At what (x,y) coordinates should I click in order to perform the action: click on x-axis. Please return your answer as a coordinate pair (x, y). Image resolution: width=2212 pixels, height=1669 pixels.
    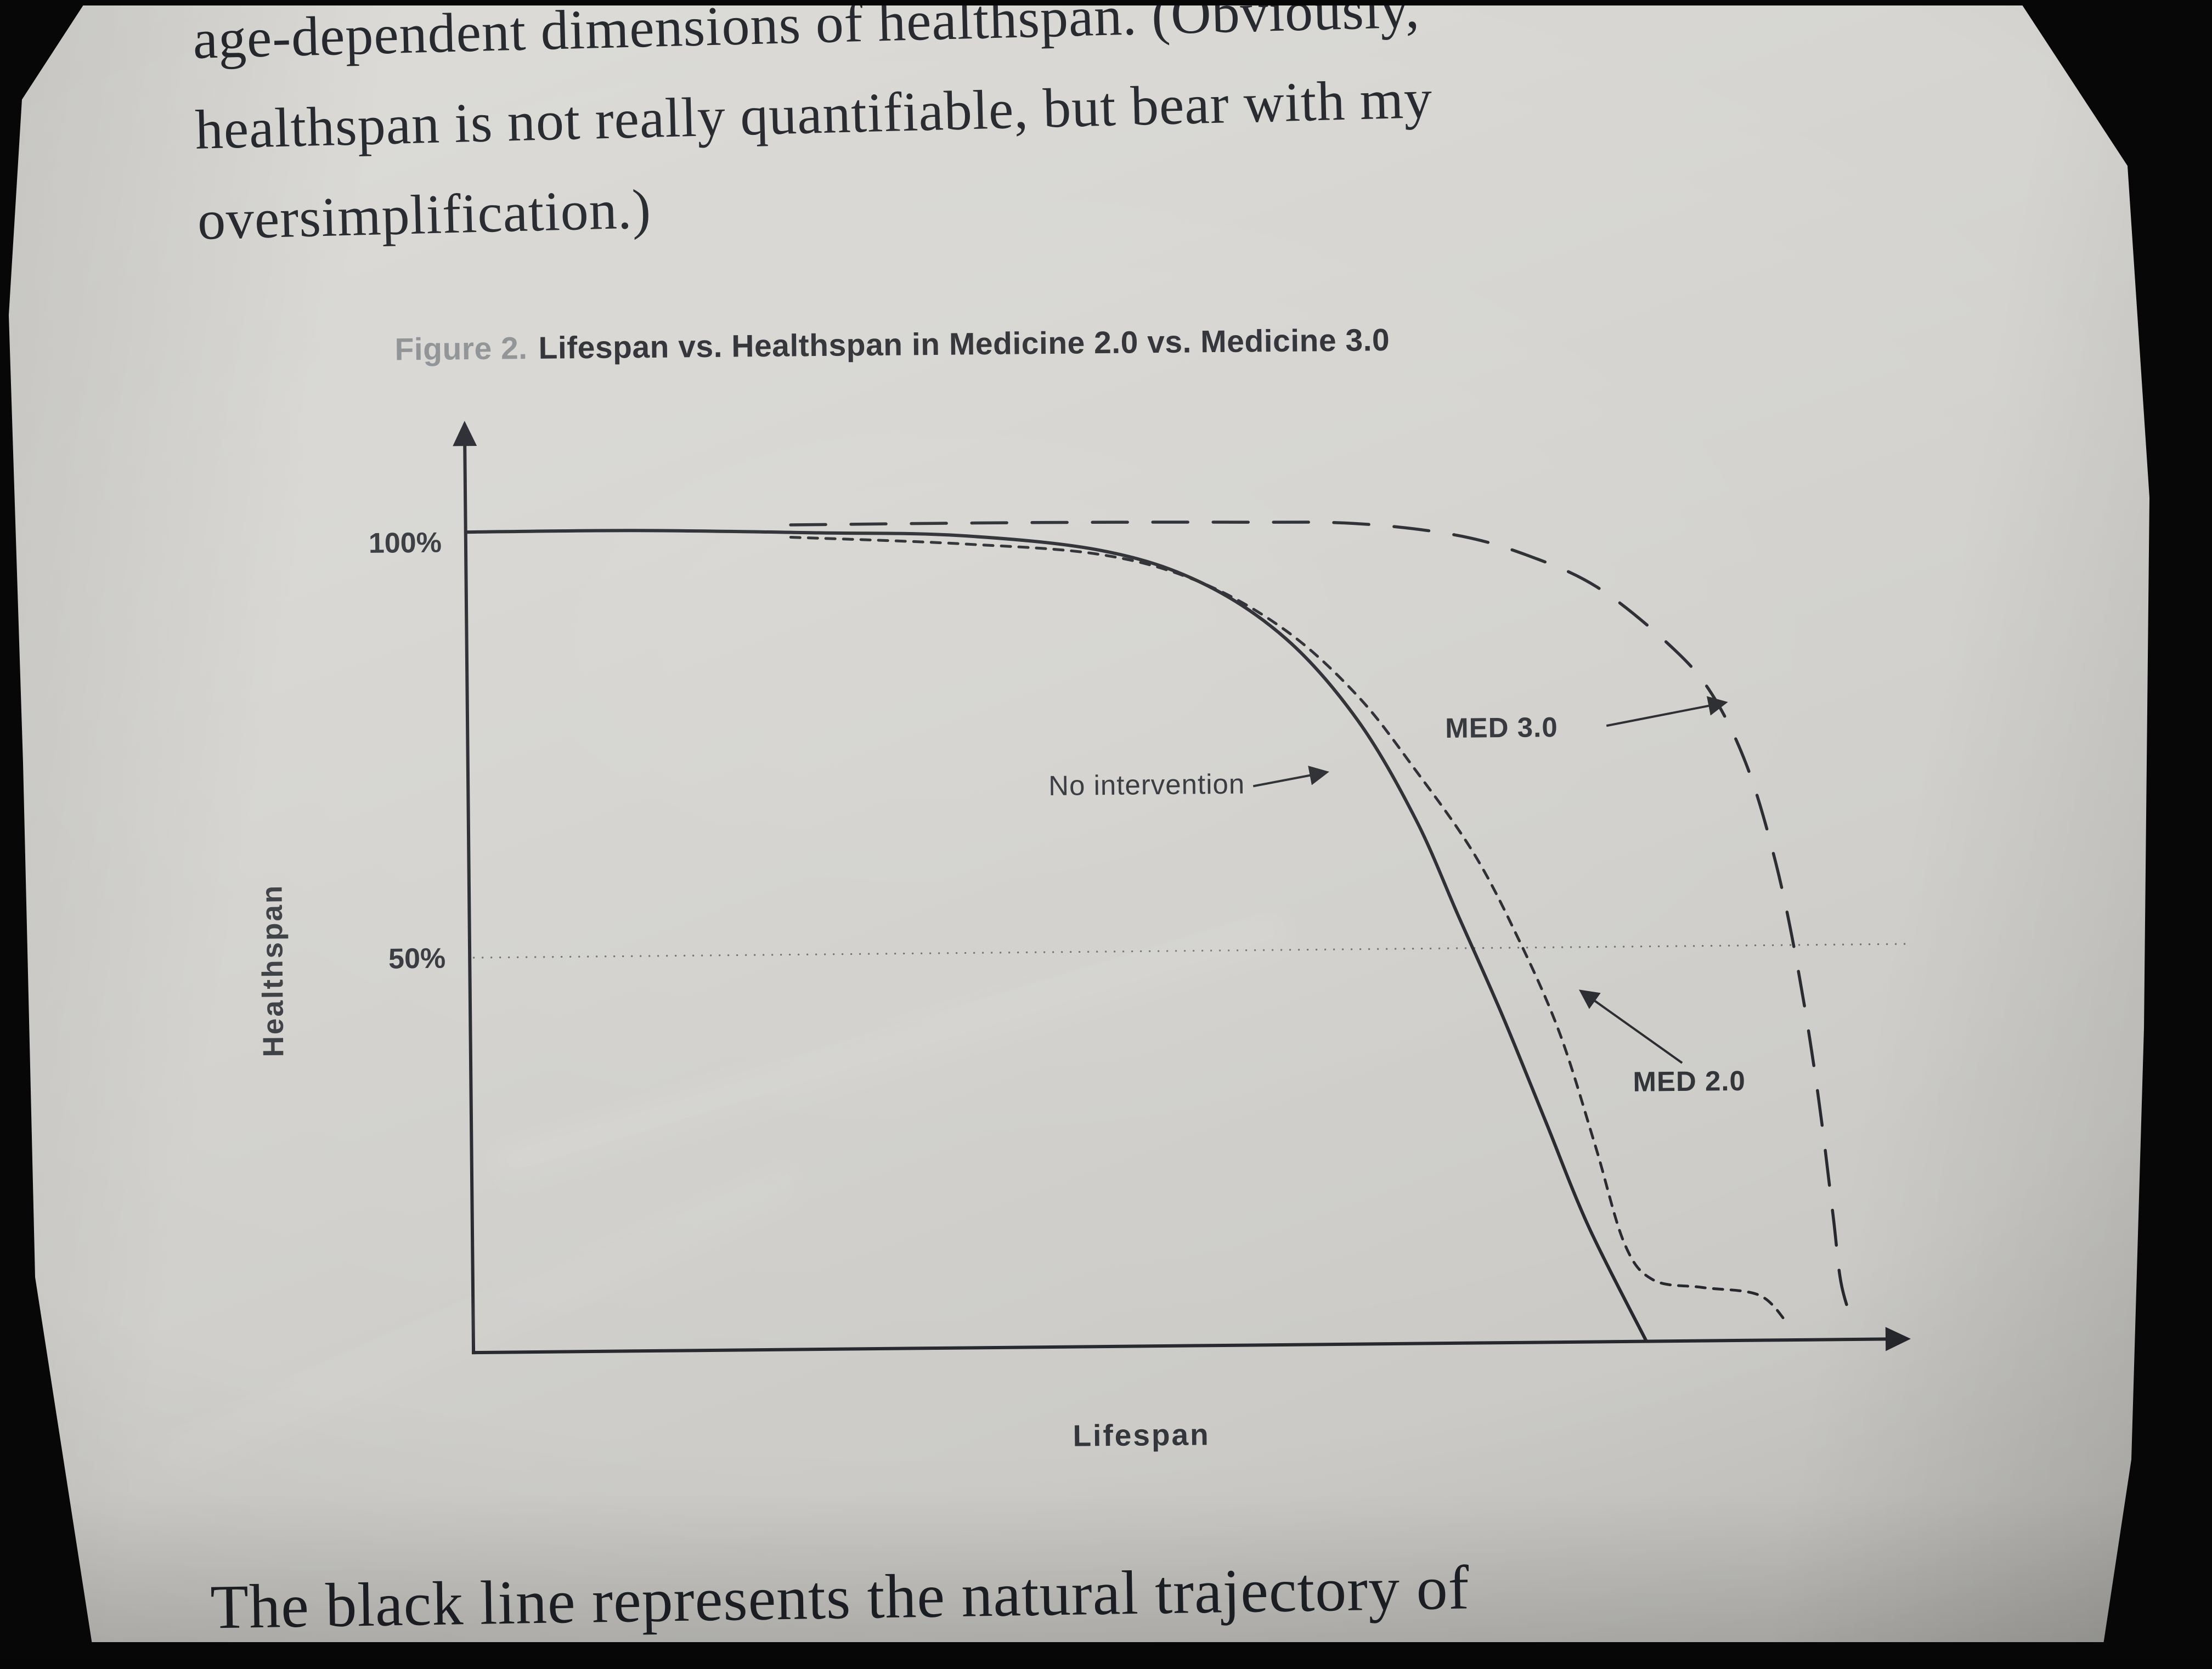
    Looking at the image, I should click on (1180, 1346).